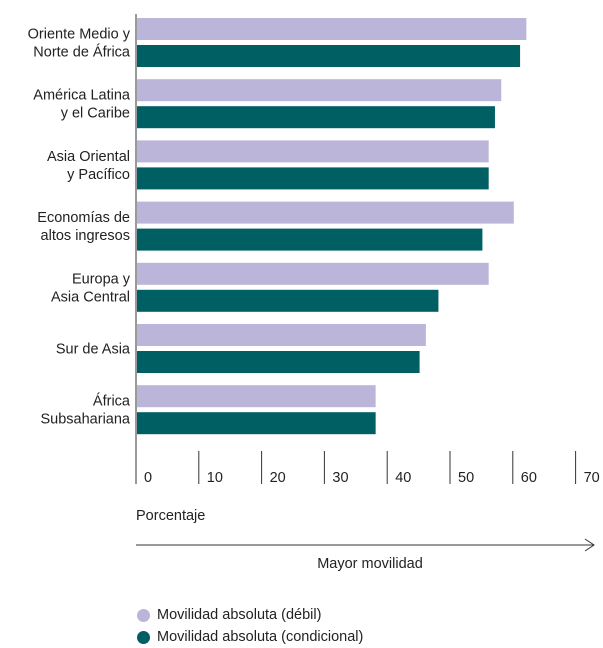 The width and height of the screenshot is (603, 648). Describe the element at coordinates (340, 478) in the screenshot. I see `x-tick-label-3: 30` at that location.